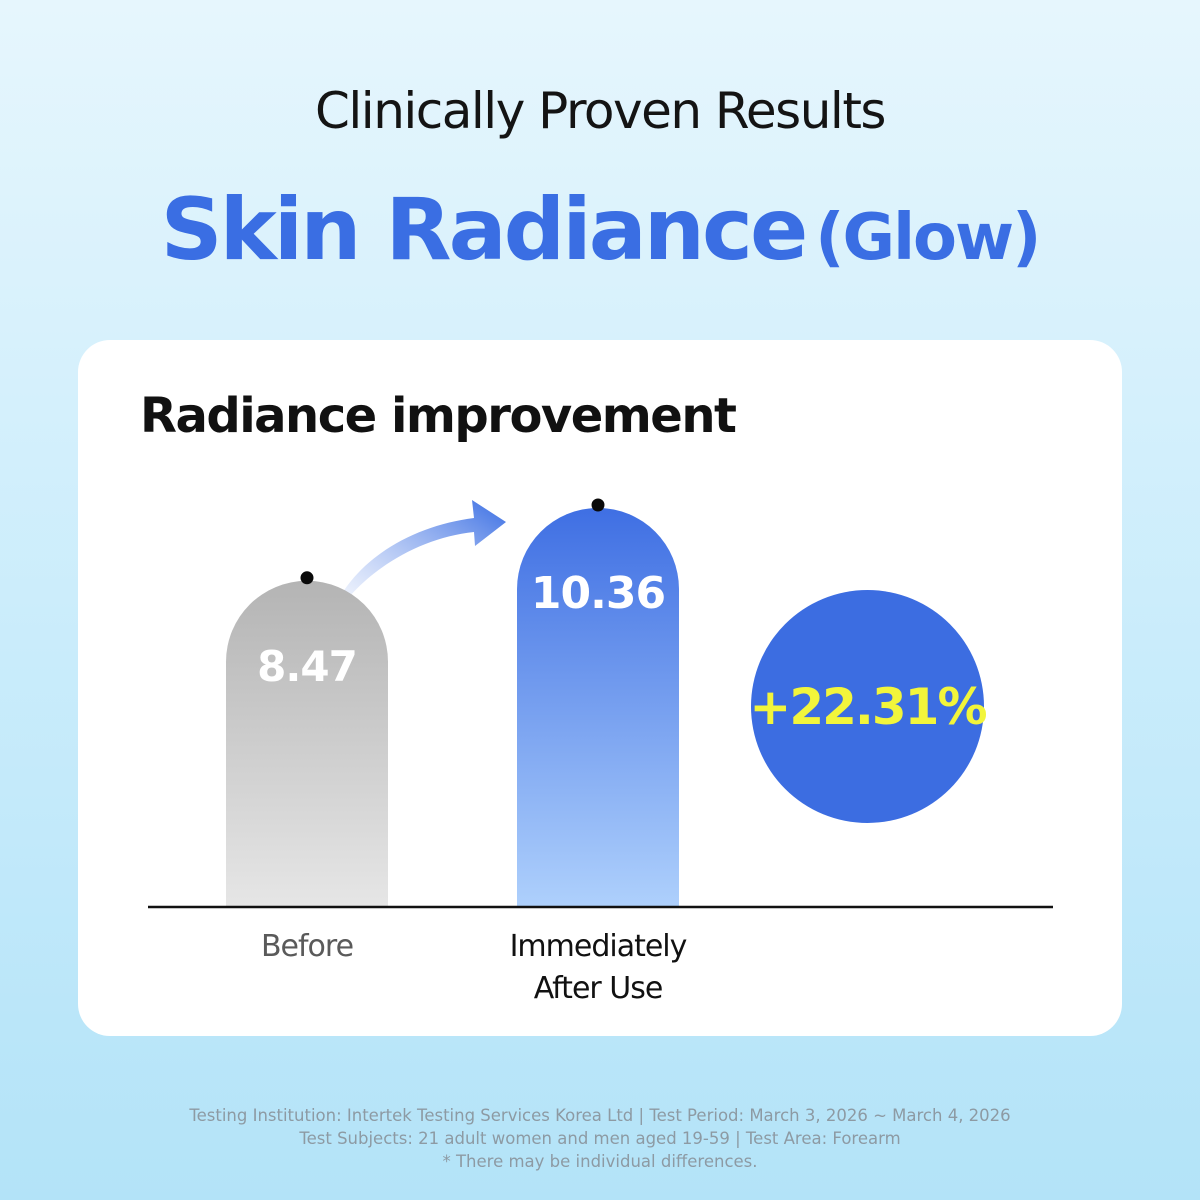 This screenshot has width=1200, height=1200. What do you see at coordinates (438, 416) in the screenshot?
I see `chart-title: Radiance improvement` at bounding box center [438, 416].